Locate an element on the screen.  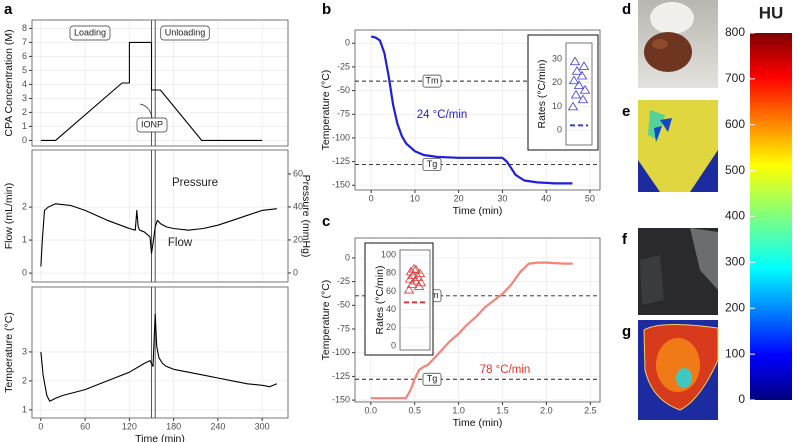
annotation: Flow is located at coordinates (180, 243).